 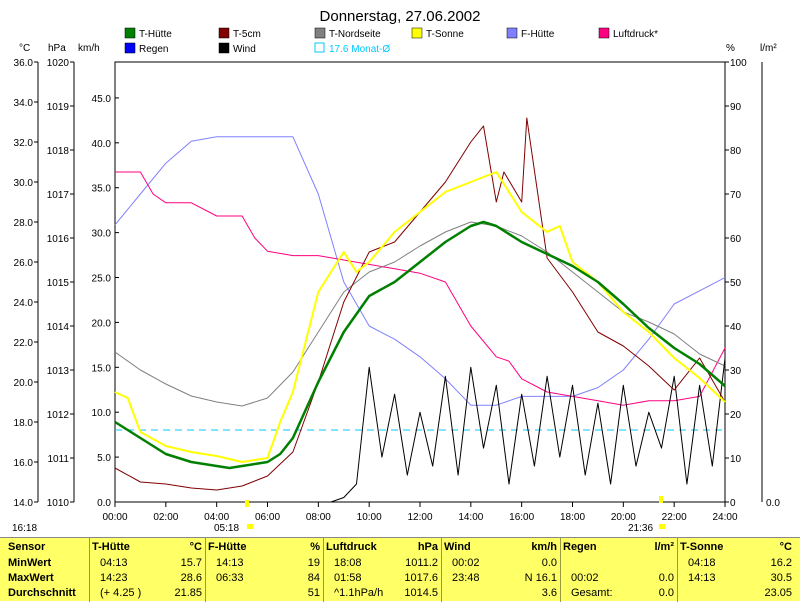 I want to click on stats-group-unit: hPa, so click(x=427, y=547).